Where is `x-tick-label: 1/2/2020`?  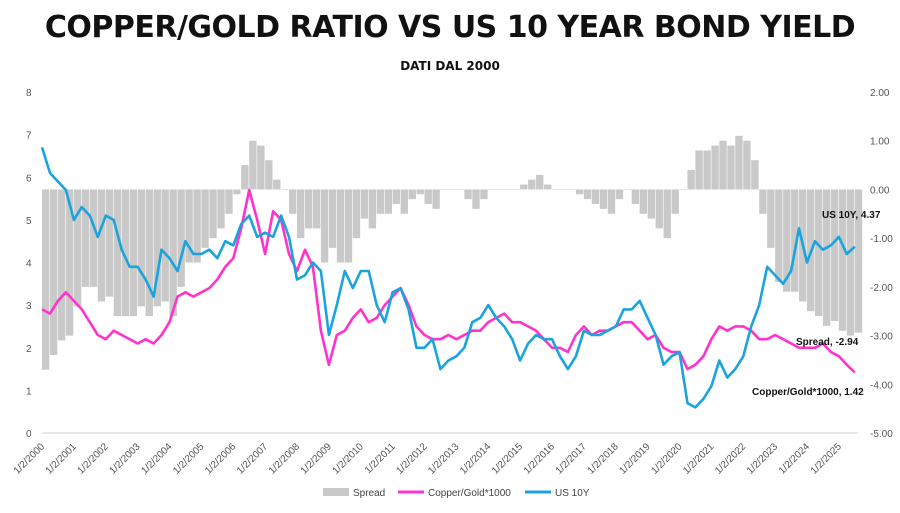 x-tick-label: 1/2/2020 is located at coordinates (667, 459).